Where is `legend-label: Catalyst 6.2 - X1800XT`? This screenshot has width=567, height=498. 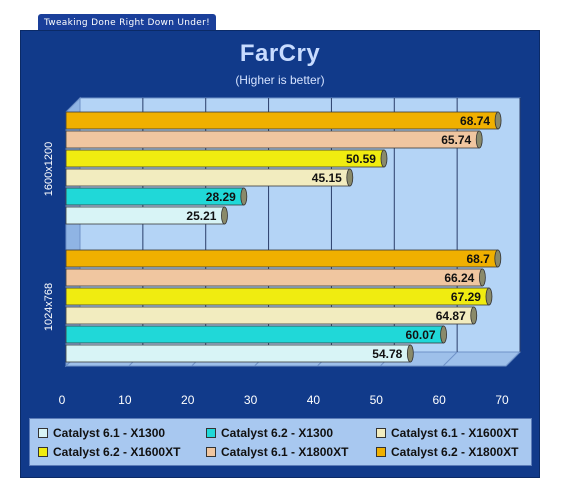
legend-label: Catalyst 6.2 - X1800XT is located at coordinates (455, 452).